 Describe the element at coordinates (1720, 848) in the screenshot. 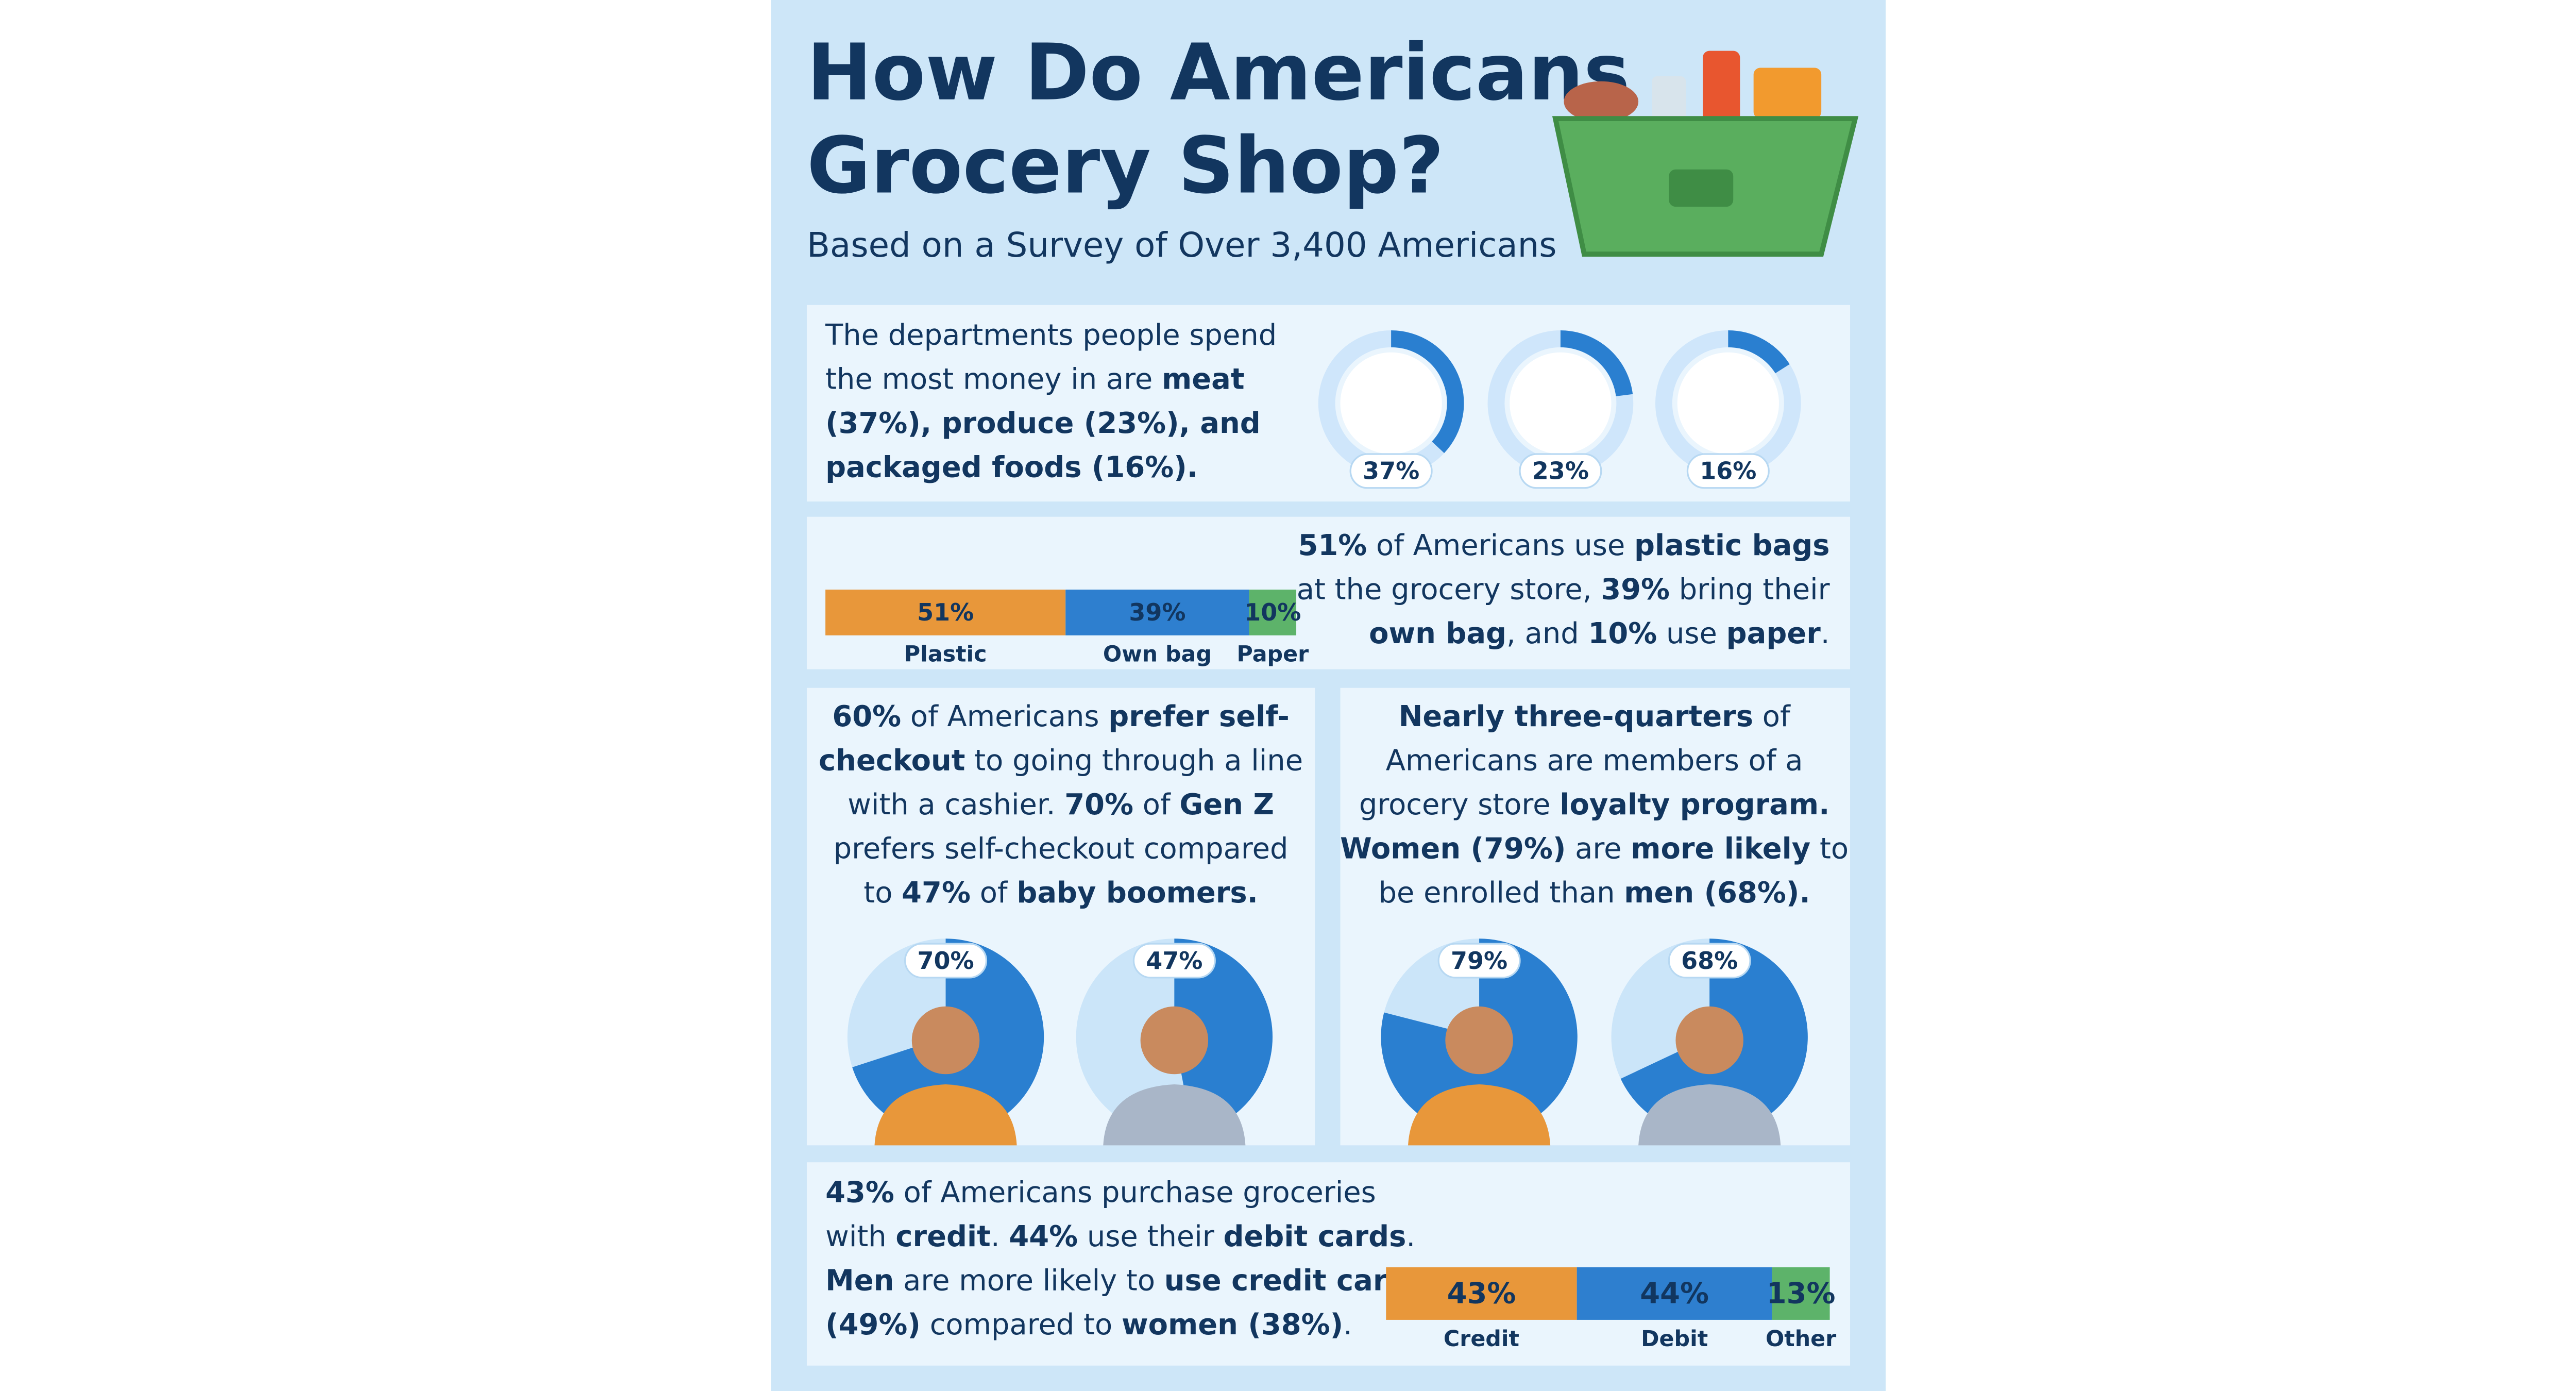

I see `text-run: more likely` at that location.